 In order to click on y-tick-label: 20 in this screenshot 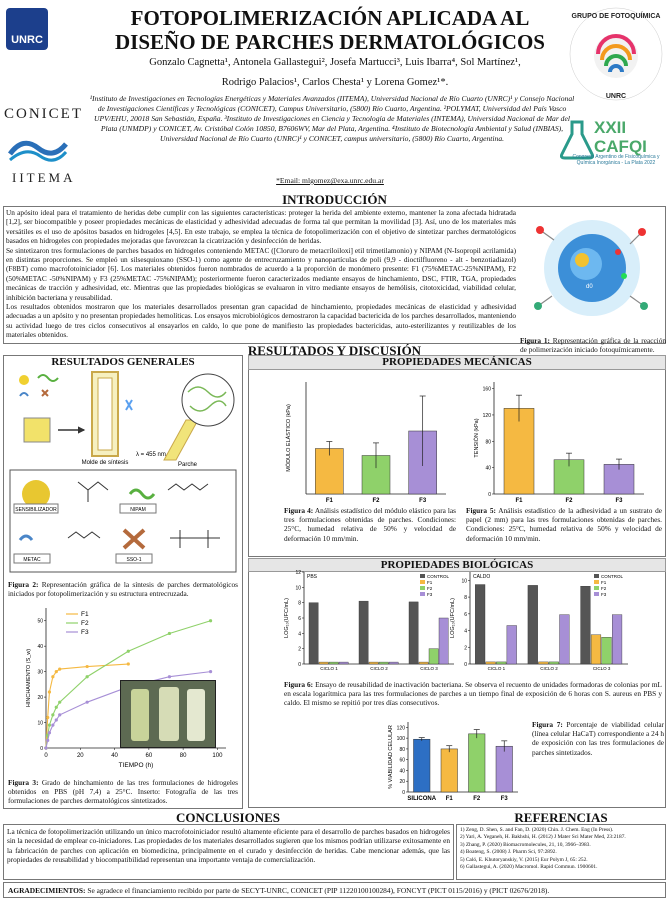, I will do `click(40, 698)`.